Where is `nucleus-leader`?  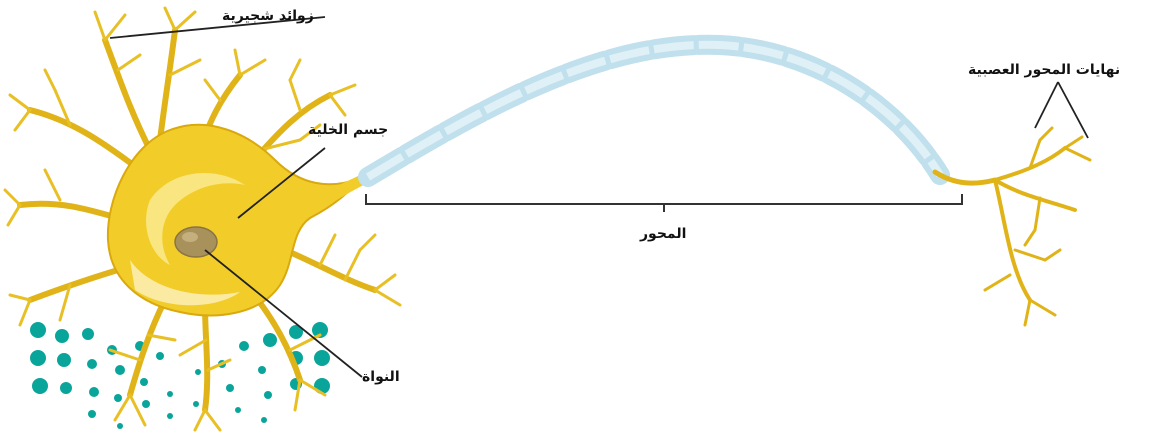 nucleus-leader is located at coordinates (283, 313).